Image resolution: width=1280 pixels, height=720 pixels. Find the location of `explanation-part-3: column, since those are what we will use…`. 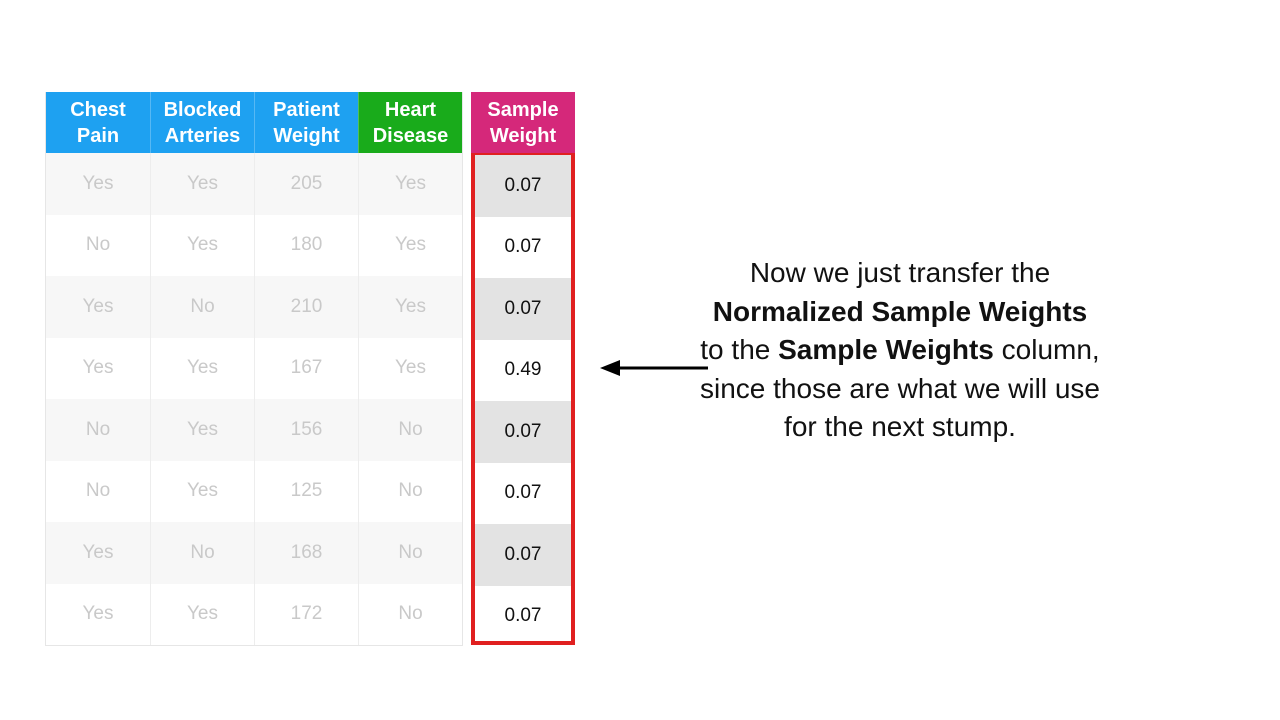

explanation-part-3: column, since those are what we will use… is located at coordinates (900, 388).